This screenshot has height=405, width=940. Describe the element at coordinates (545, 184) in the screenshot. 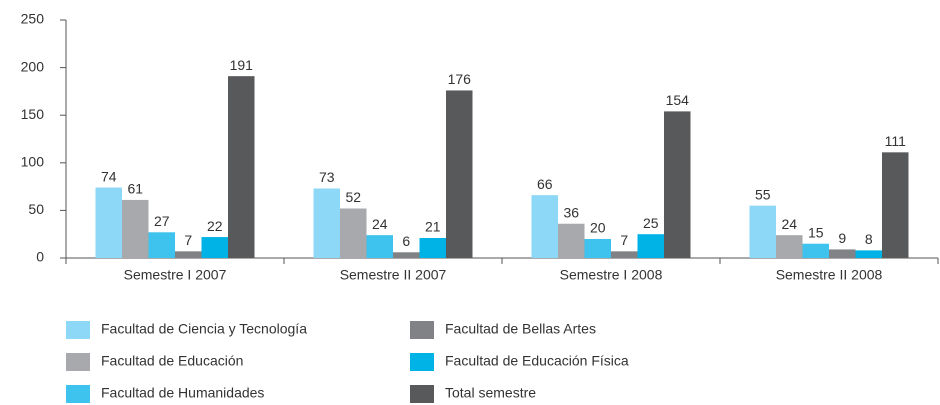

I see `value-label: 66` at that location.